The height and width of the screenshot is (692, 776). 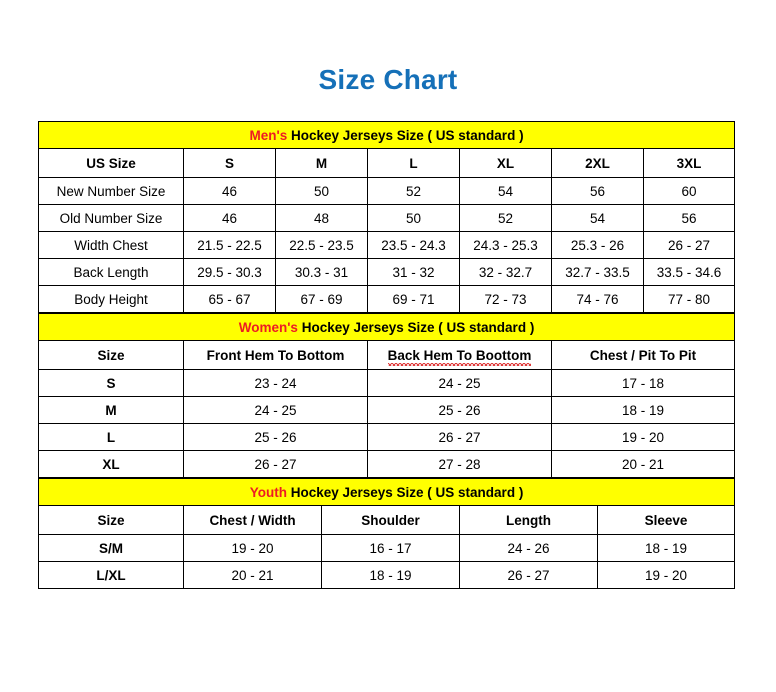 What do you see at coordinates (643, 355) in the screenshot?
I see `womens-col-header-3: Chest / Pit To Pit` at bounding box center [643, 355].